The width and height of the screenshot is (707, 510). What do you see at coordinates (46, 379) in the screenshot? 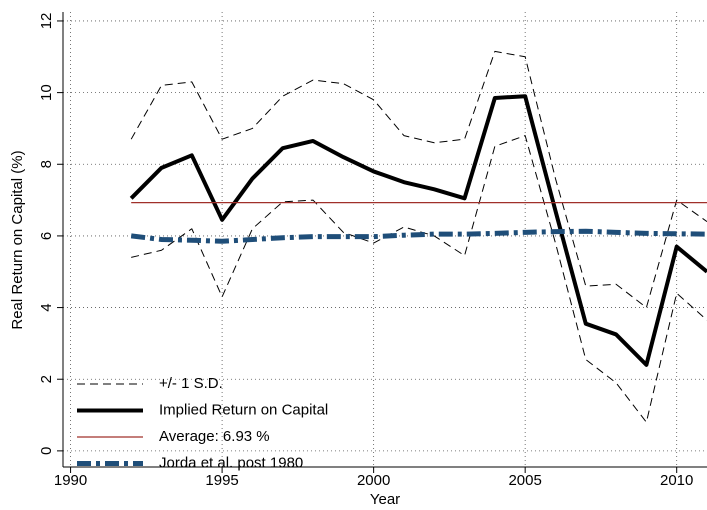
I see `y-tick-label: 2` at bounding box center [46, 379].